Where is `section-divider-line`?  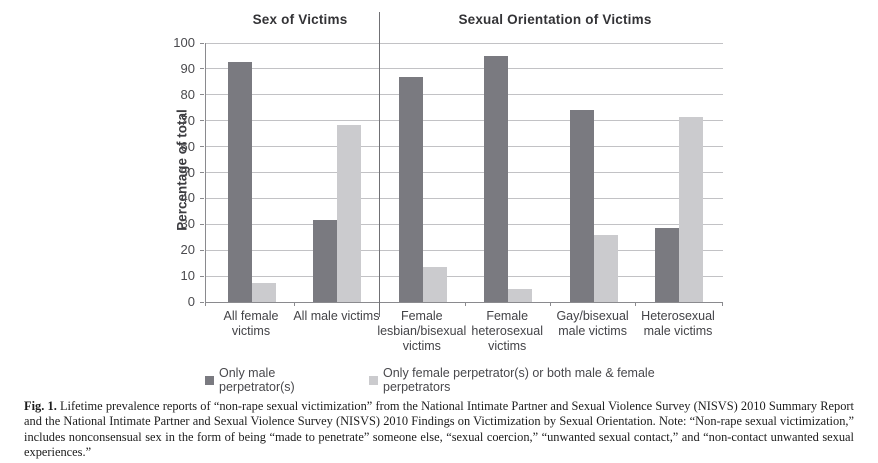 section-divider-line is located at coordinates (379, 164).